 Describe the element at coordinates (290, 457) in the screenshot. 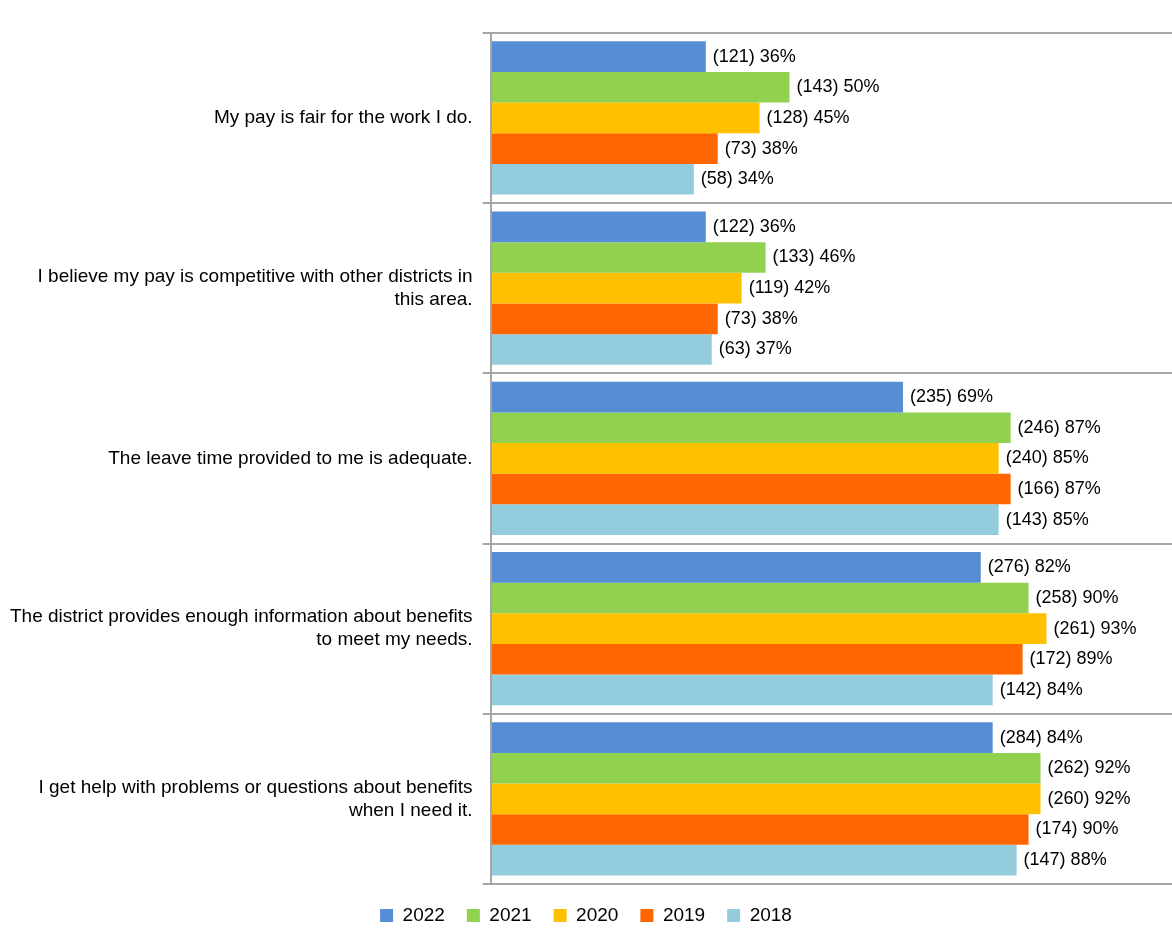

I see `y-tick-label: The leave time provided to me is adequate.` at that location.